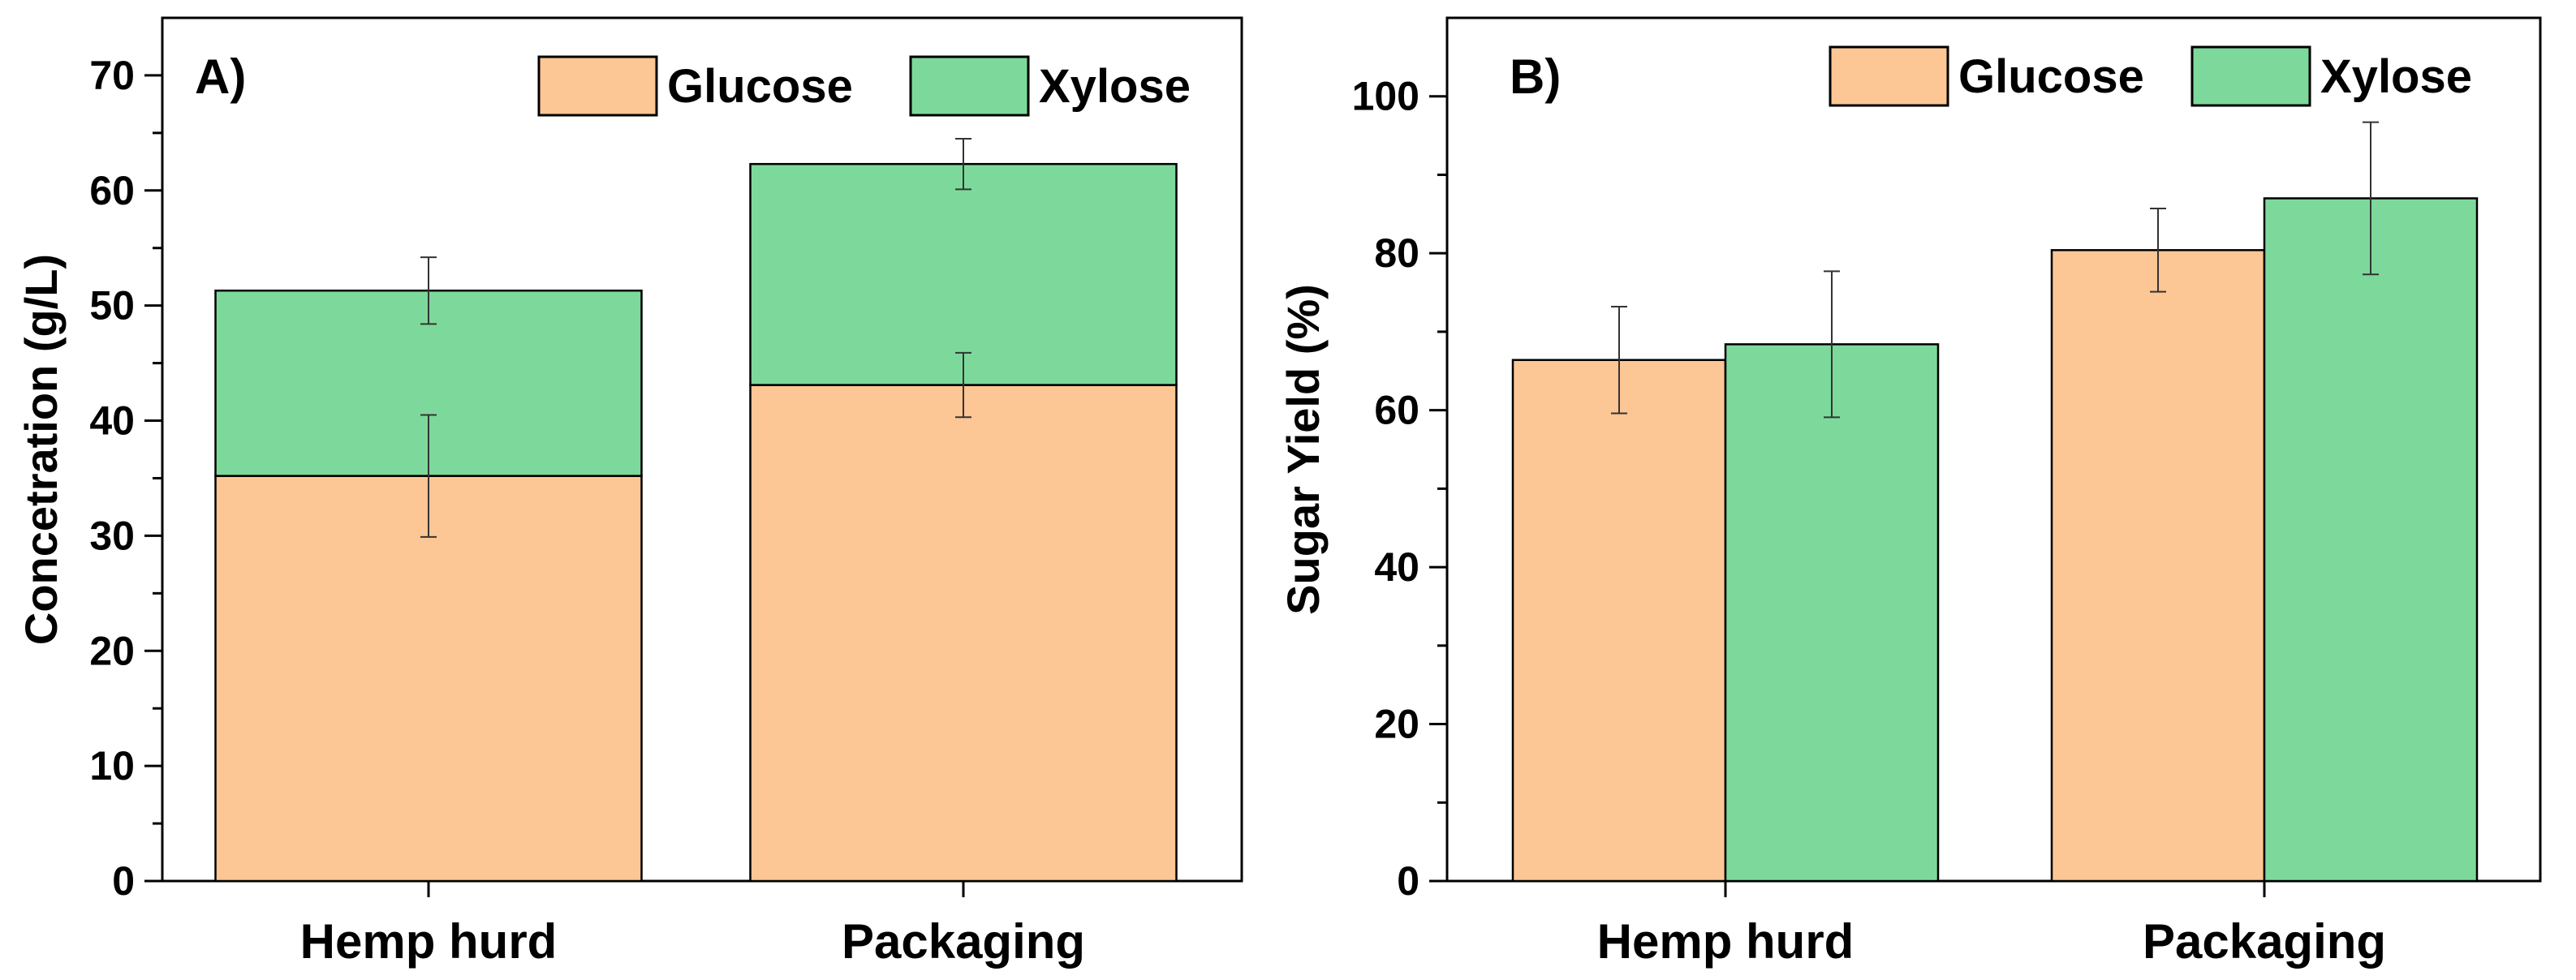  Describe the element at coordinates (2264, 941) in the screenshot. I see `panel-b-x-label-packaging: Packaging` at that location.